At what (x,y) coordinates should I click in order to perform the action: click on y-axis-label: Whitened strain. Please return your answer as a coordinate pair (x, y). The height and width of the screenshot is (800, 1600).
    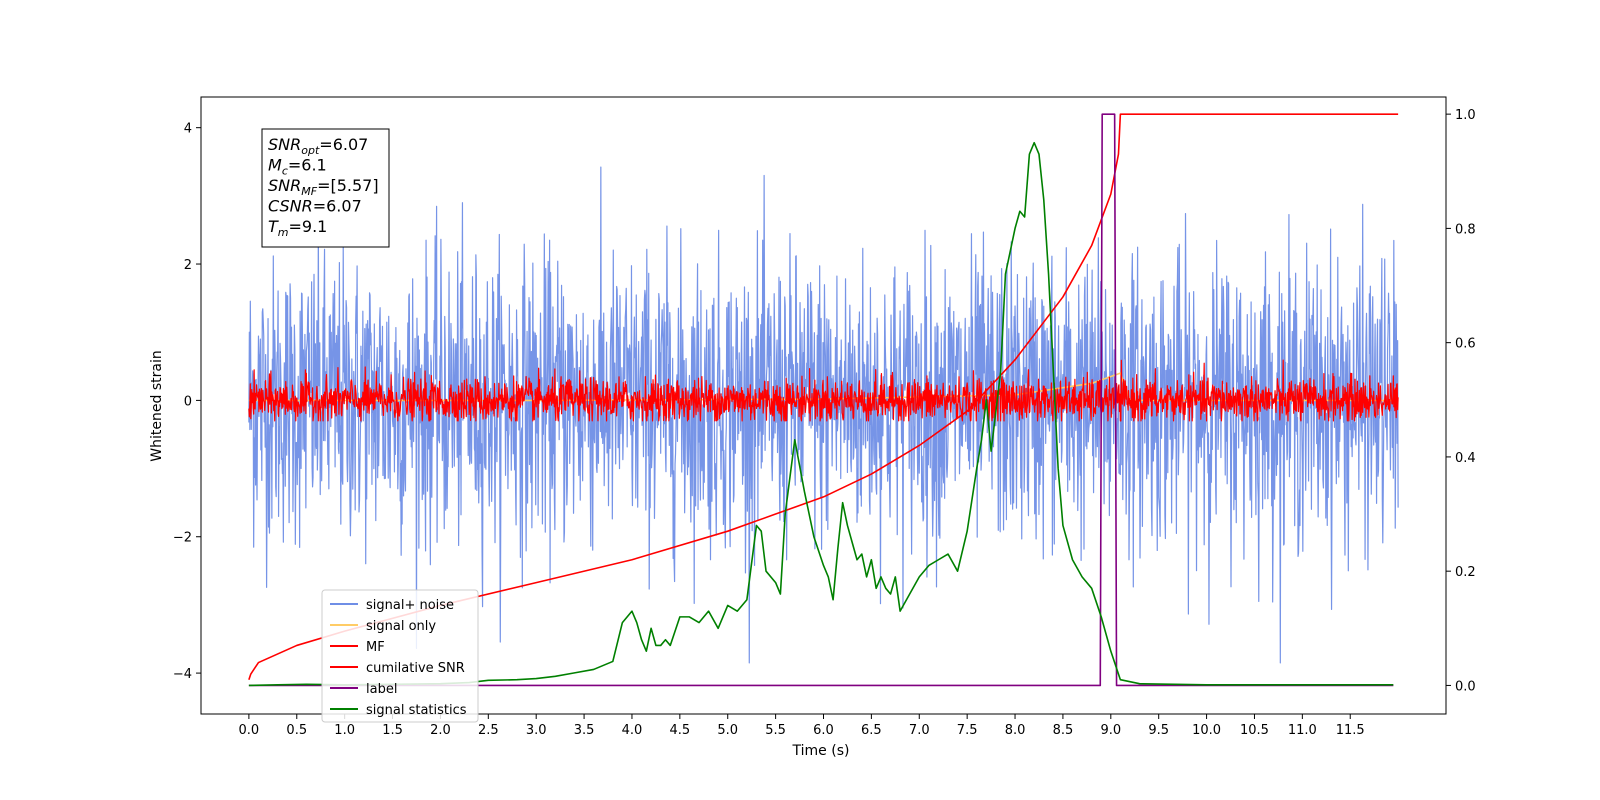
    Looking at the image, I should click on (157, 405).